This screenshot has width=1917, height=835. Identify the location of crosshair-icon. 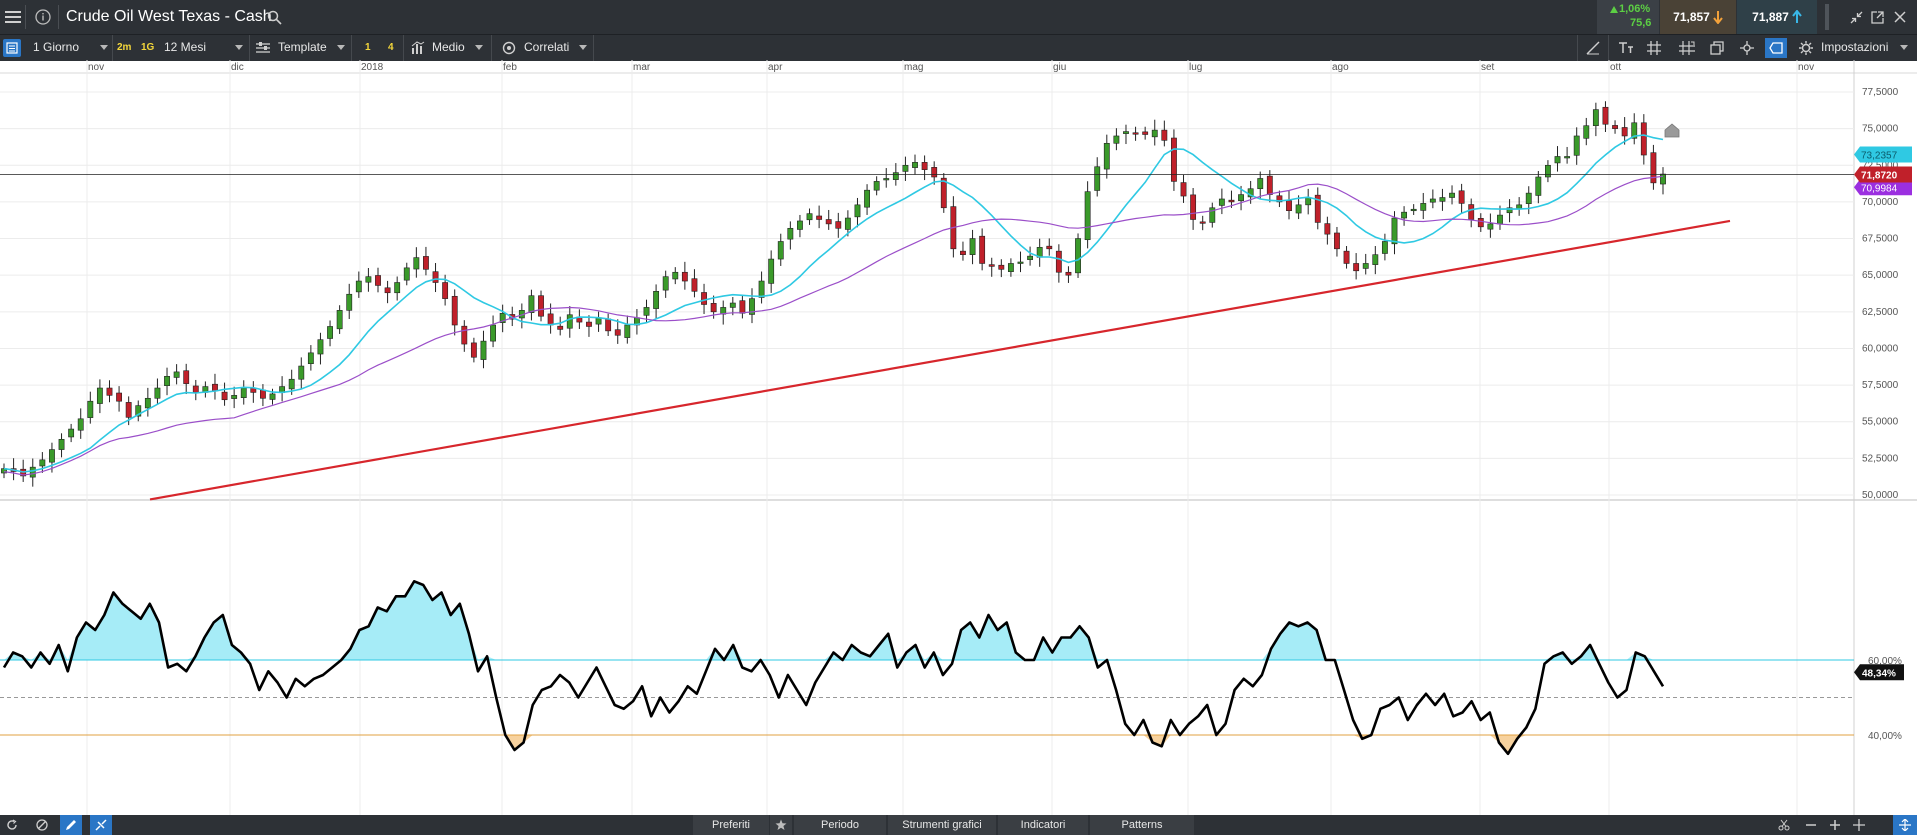
(1747, 48).